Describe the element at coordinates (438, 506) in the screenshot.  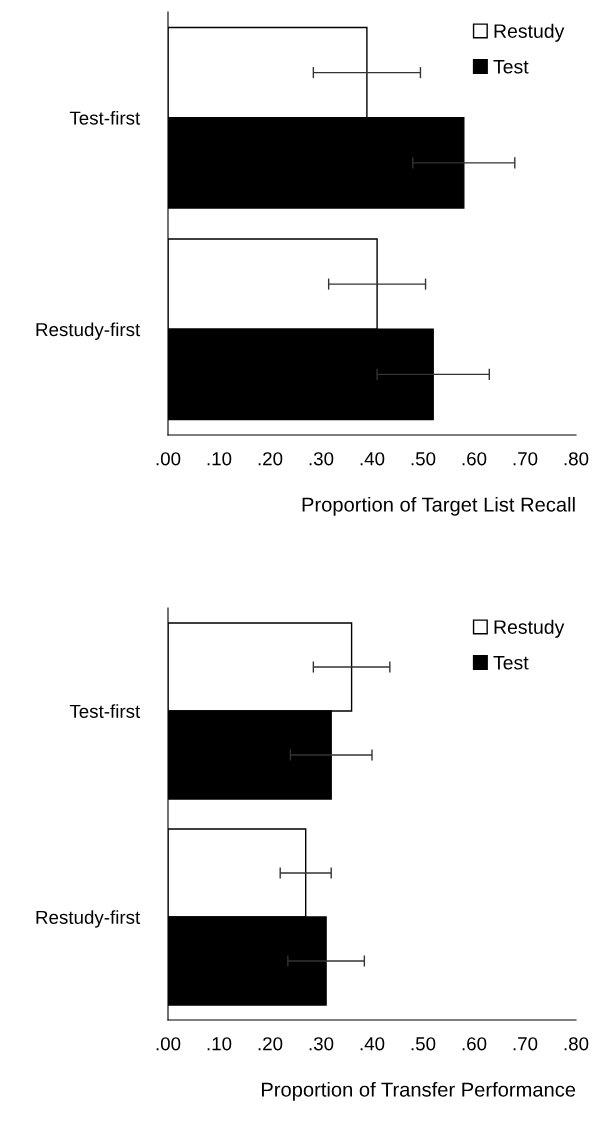
I see `x-axis-title: Proportion of Target List Recall` at that location.